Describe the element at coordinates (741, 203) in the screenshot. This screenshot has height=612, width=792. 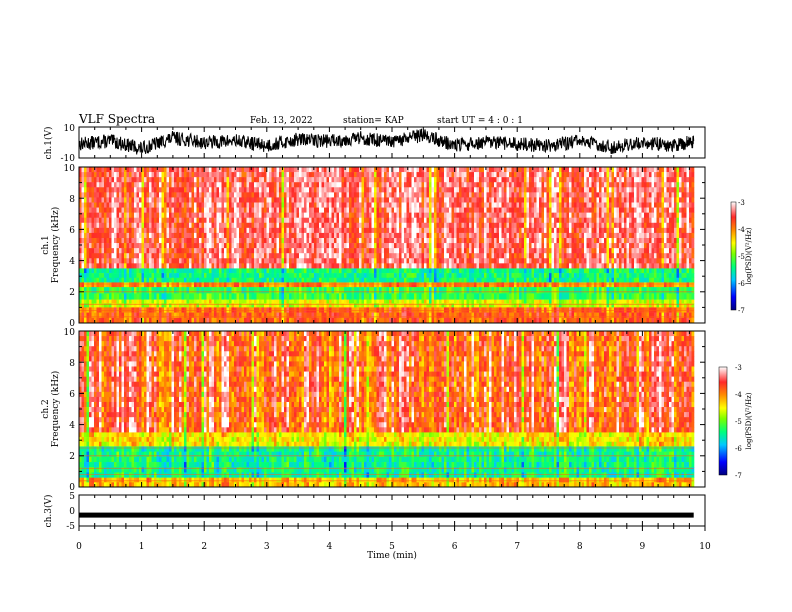
I see `ch1-cbar-tick-m3: -3` at that location.